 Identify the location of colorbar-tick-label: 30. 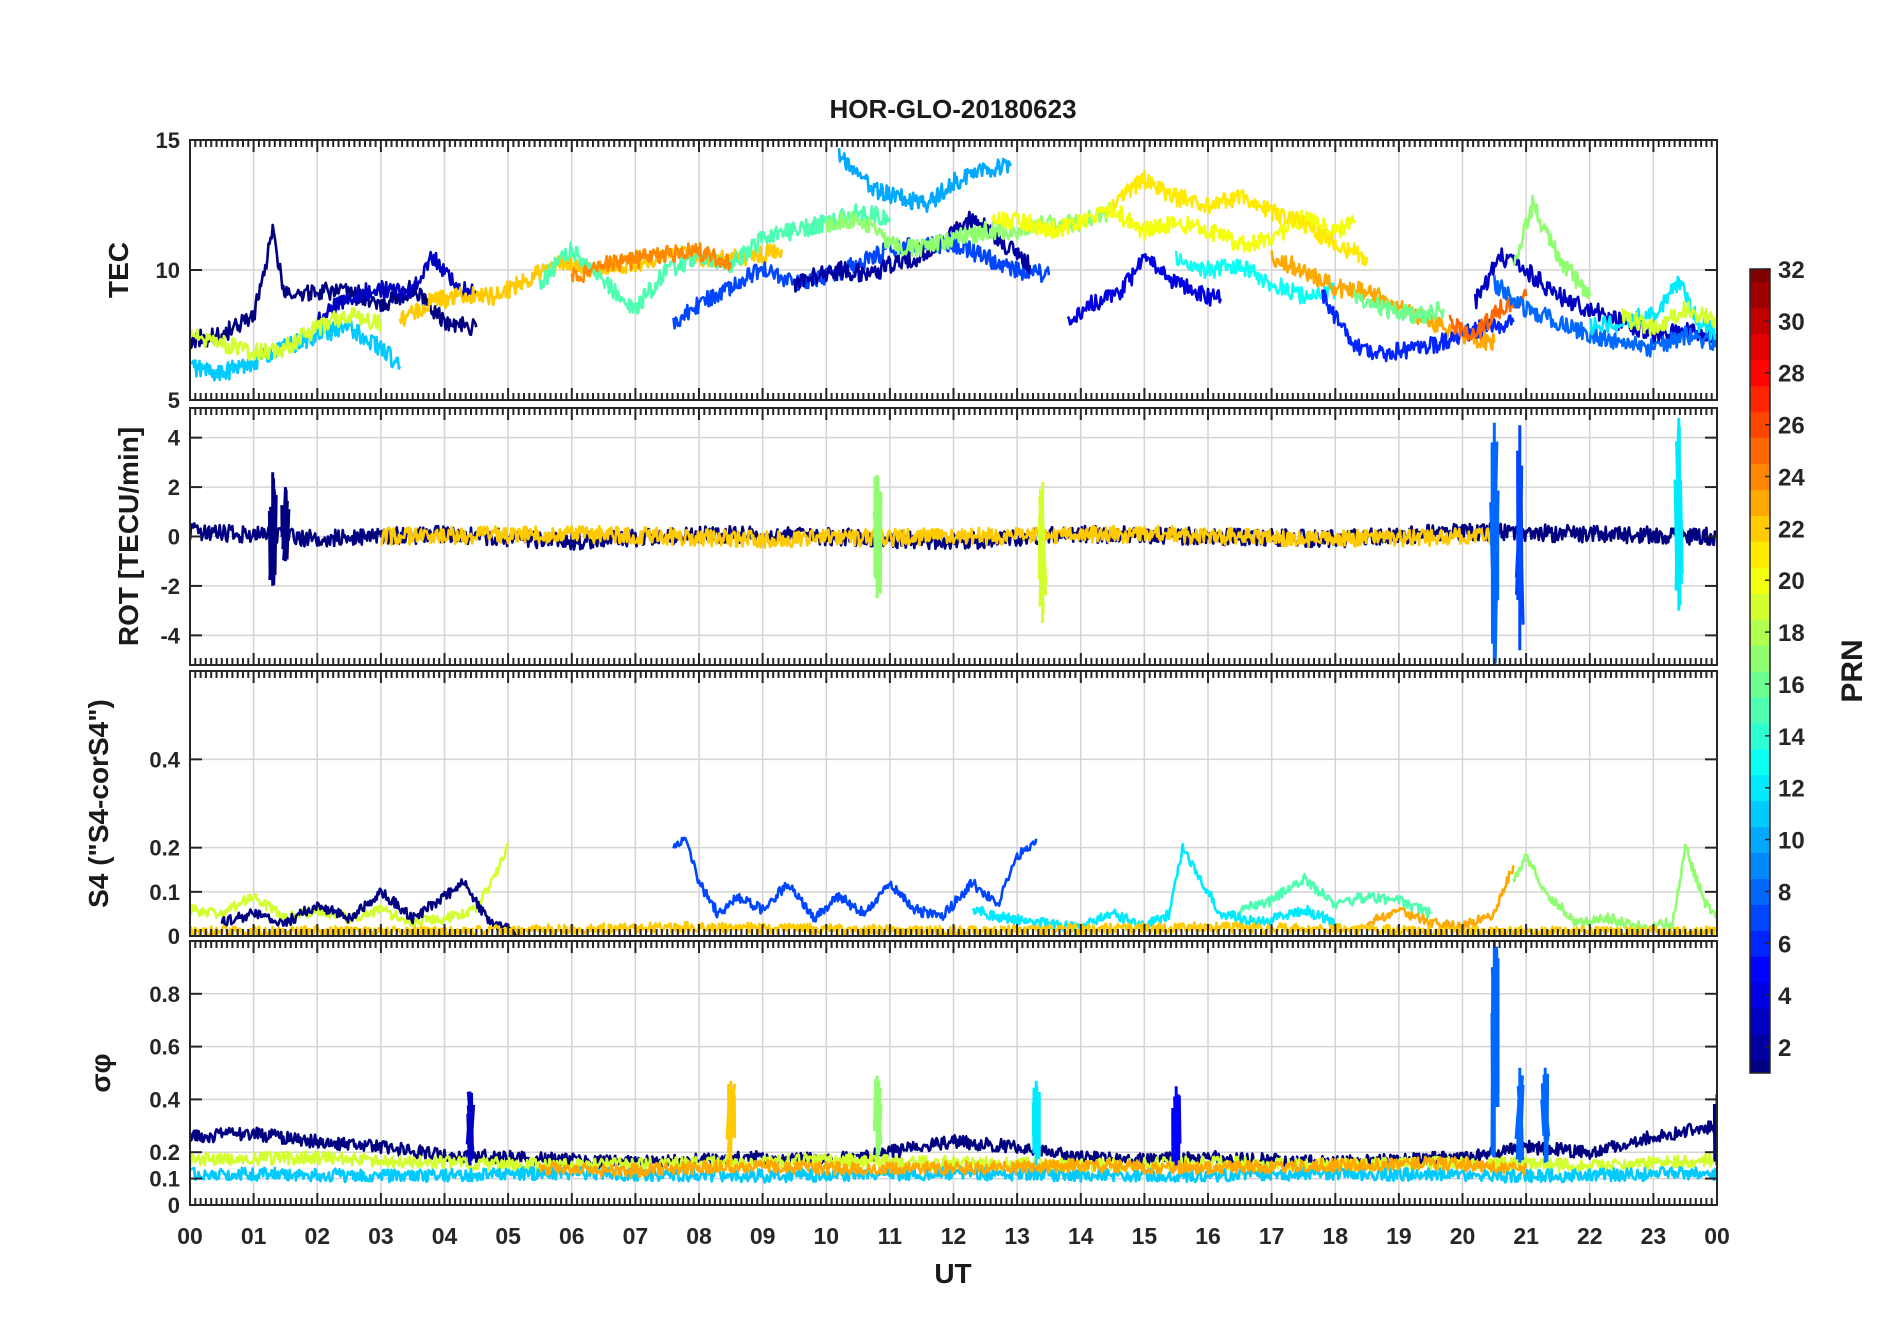
(1791, 322).